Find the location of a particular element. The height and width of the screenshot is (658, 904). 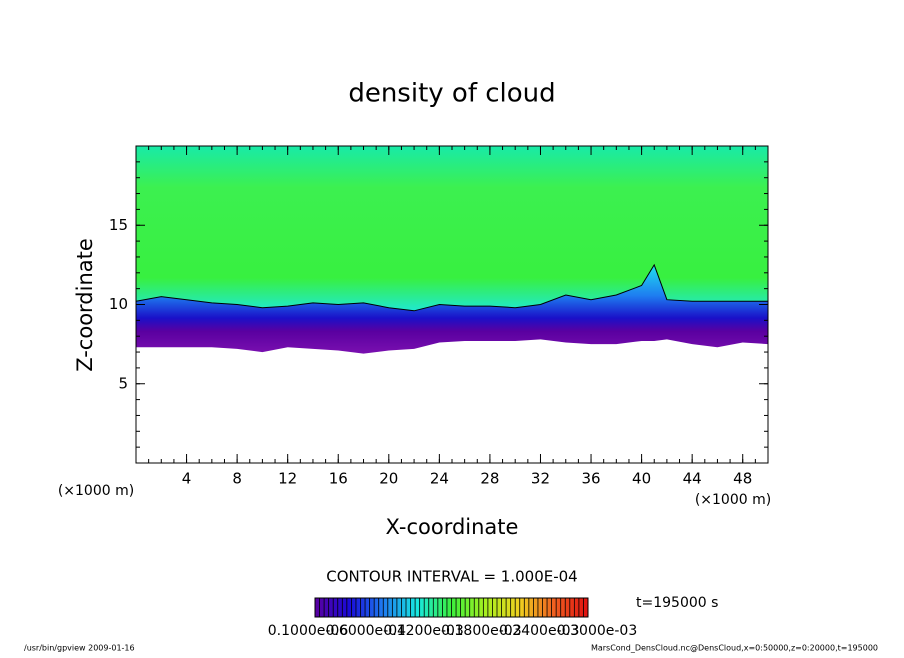

y-tick-label: 15 is located at coordinates (118, 225).